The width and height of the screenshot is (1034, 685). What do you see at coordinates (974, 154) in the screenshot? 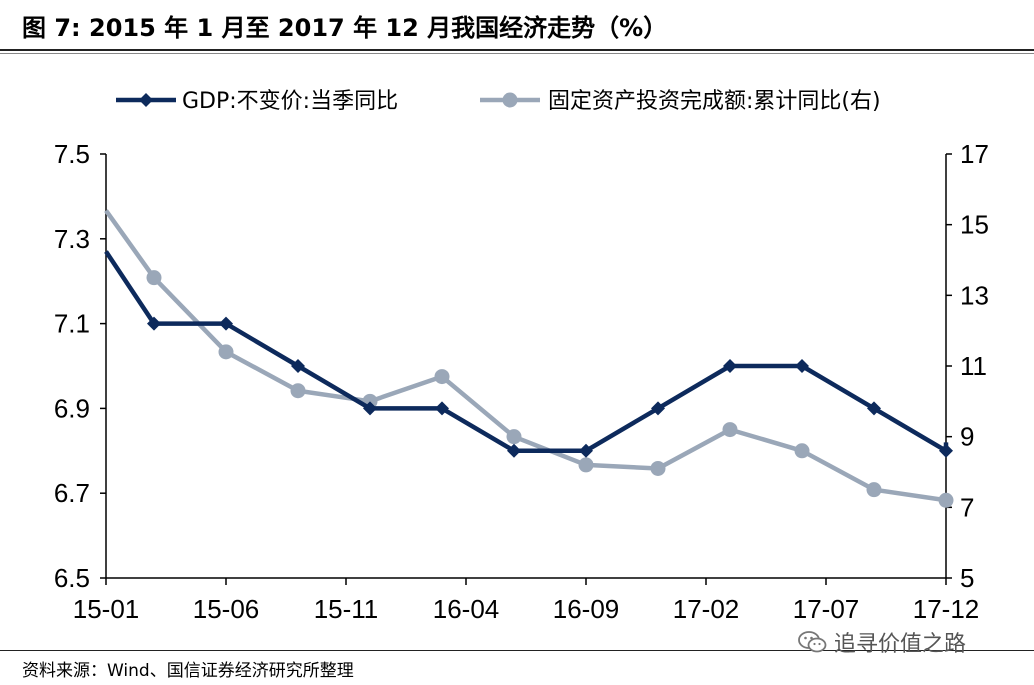
I see `y-right-tick-label: 17` at bounding box center [974, 154].